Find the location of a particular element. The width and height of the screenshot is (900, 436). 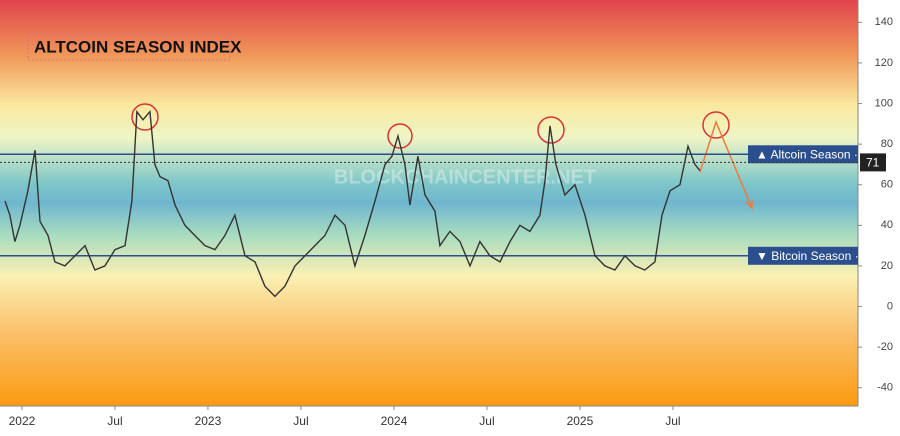

y-tick-label: 80 is located at coordinates (887, 144).